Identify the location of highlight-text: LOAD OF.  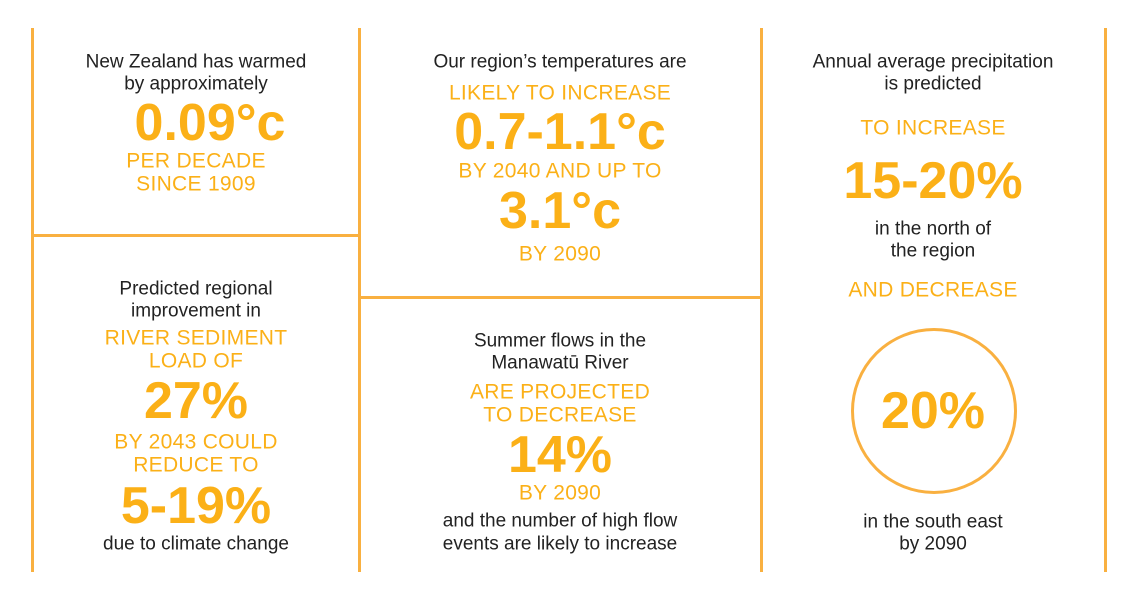
(196, 361).